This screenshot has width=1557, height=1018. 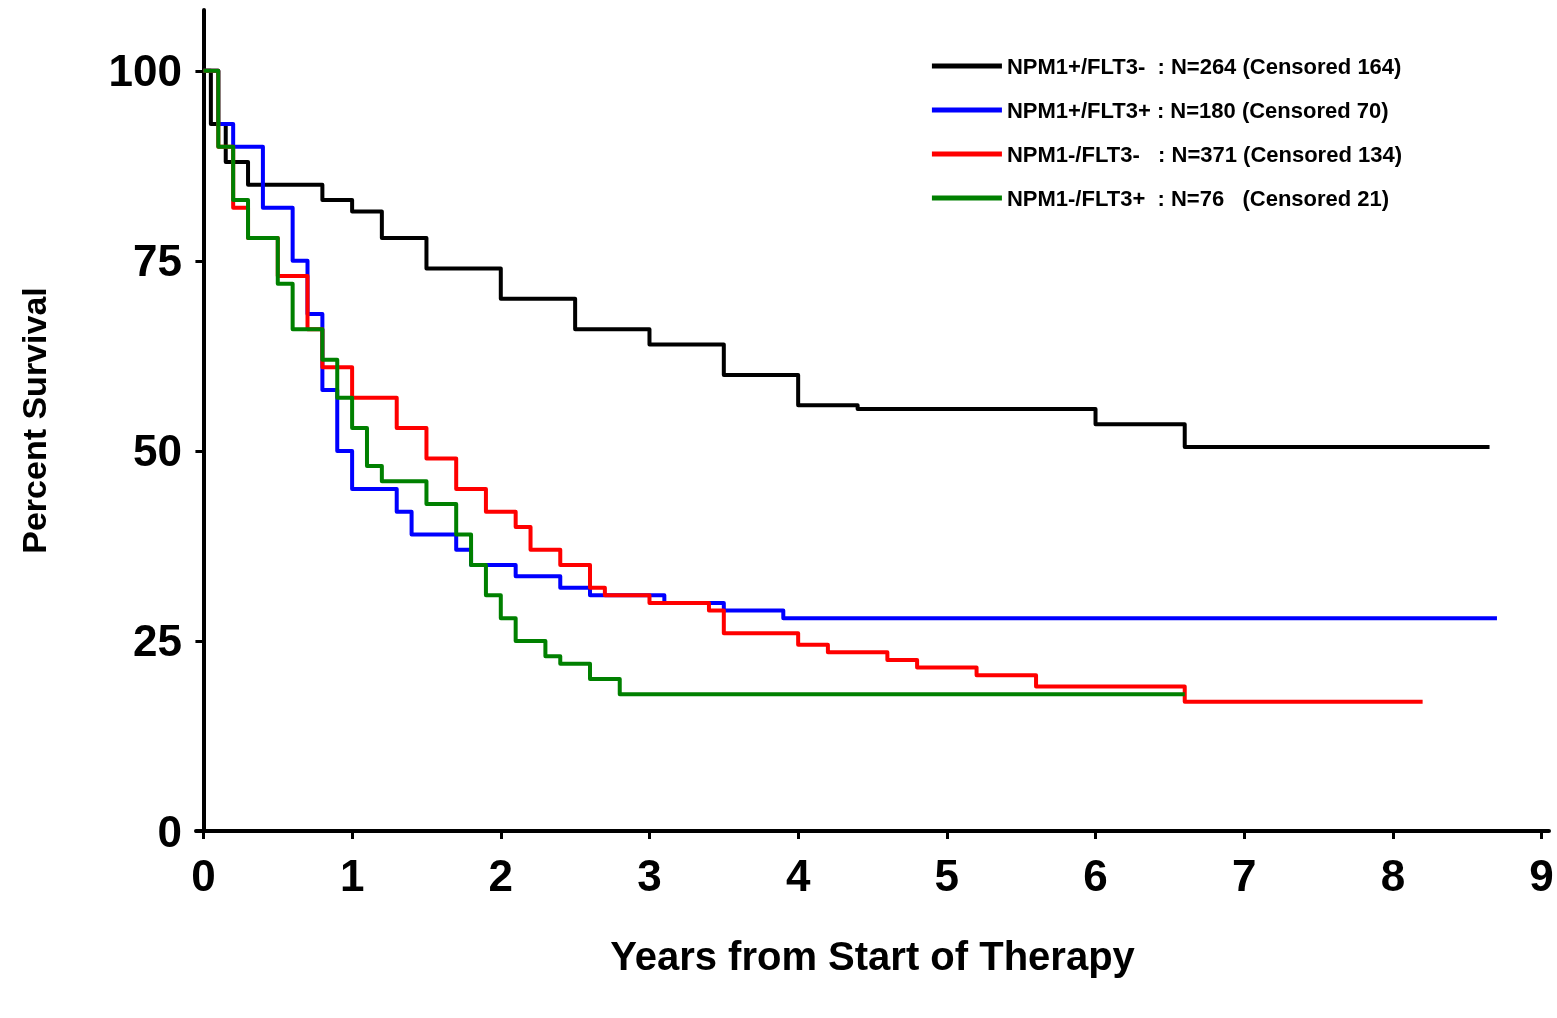 I want to click on legend-label: NPM1-/FLT3+ : N=76 (Censored 21), so click(x=1198, y=198).